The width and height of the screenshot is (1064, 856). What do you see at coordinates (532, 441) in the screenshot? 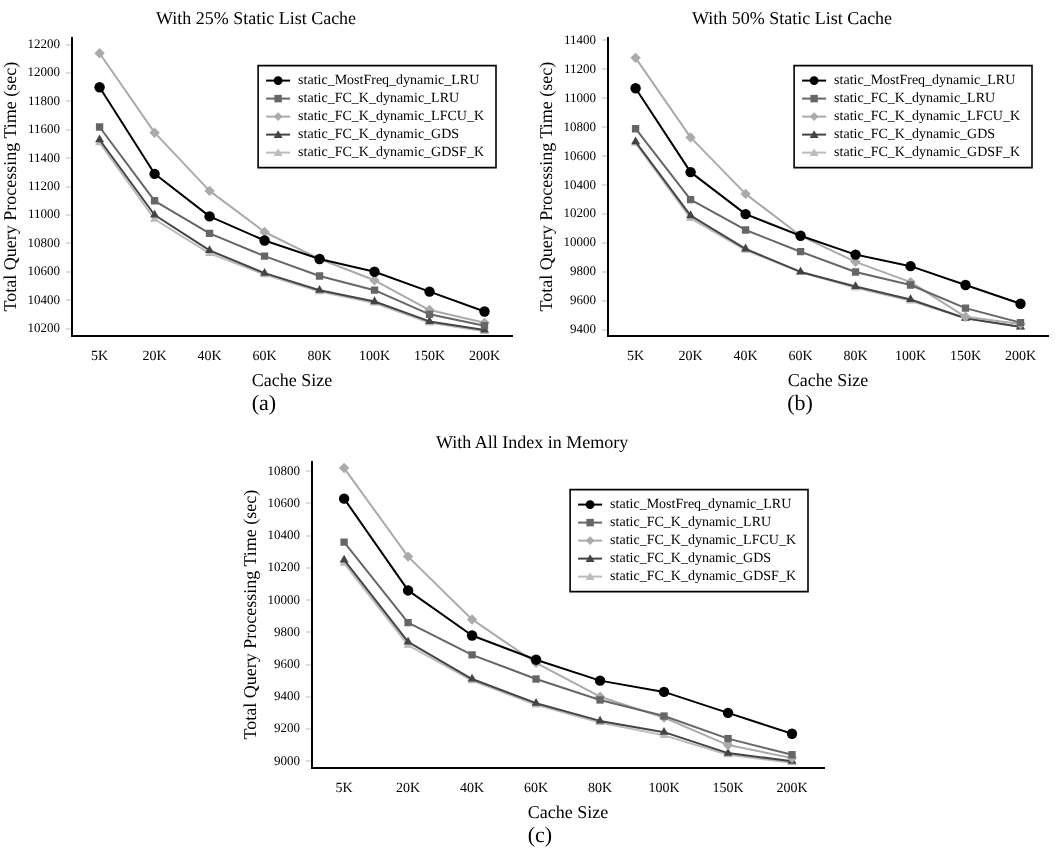
I see `chart-title: With All Index in Memory` at bounding box center [532, 441].